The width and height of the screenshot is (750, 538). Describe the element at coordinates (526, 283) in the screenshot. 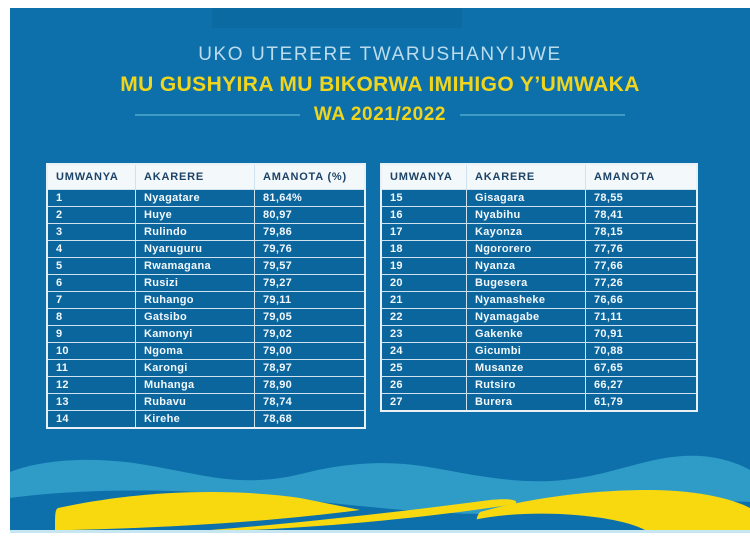

I see `district-cell: Bugesera` at that location.